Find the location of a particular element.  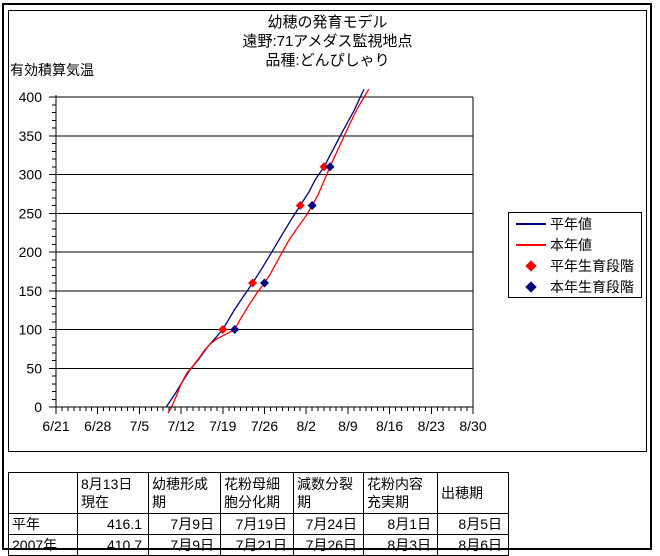

table-row-2007: 2007年 410.7 7月9日 7月21日 7月26日 8月3日 8月6日 is located at coordinates (258, 545).